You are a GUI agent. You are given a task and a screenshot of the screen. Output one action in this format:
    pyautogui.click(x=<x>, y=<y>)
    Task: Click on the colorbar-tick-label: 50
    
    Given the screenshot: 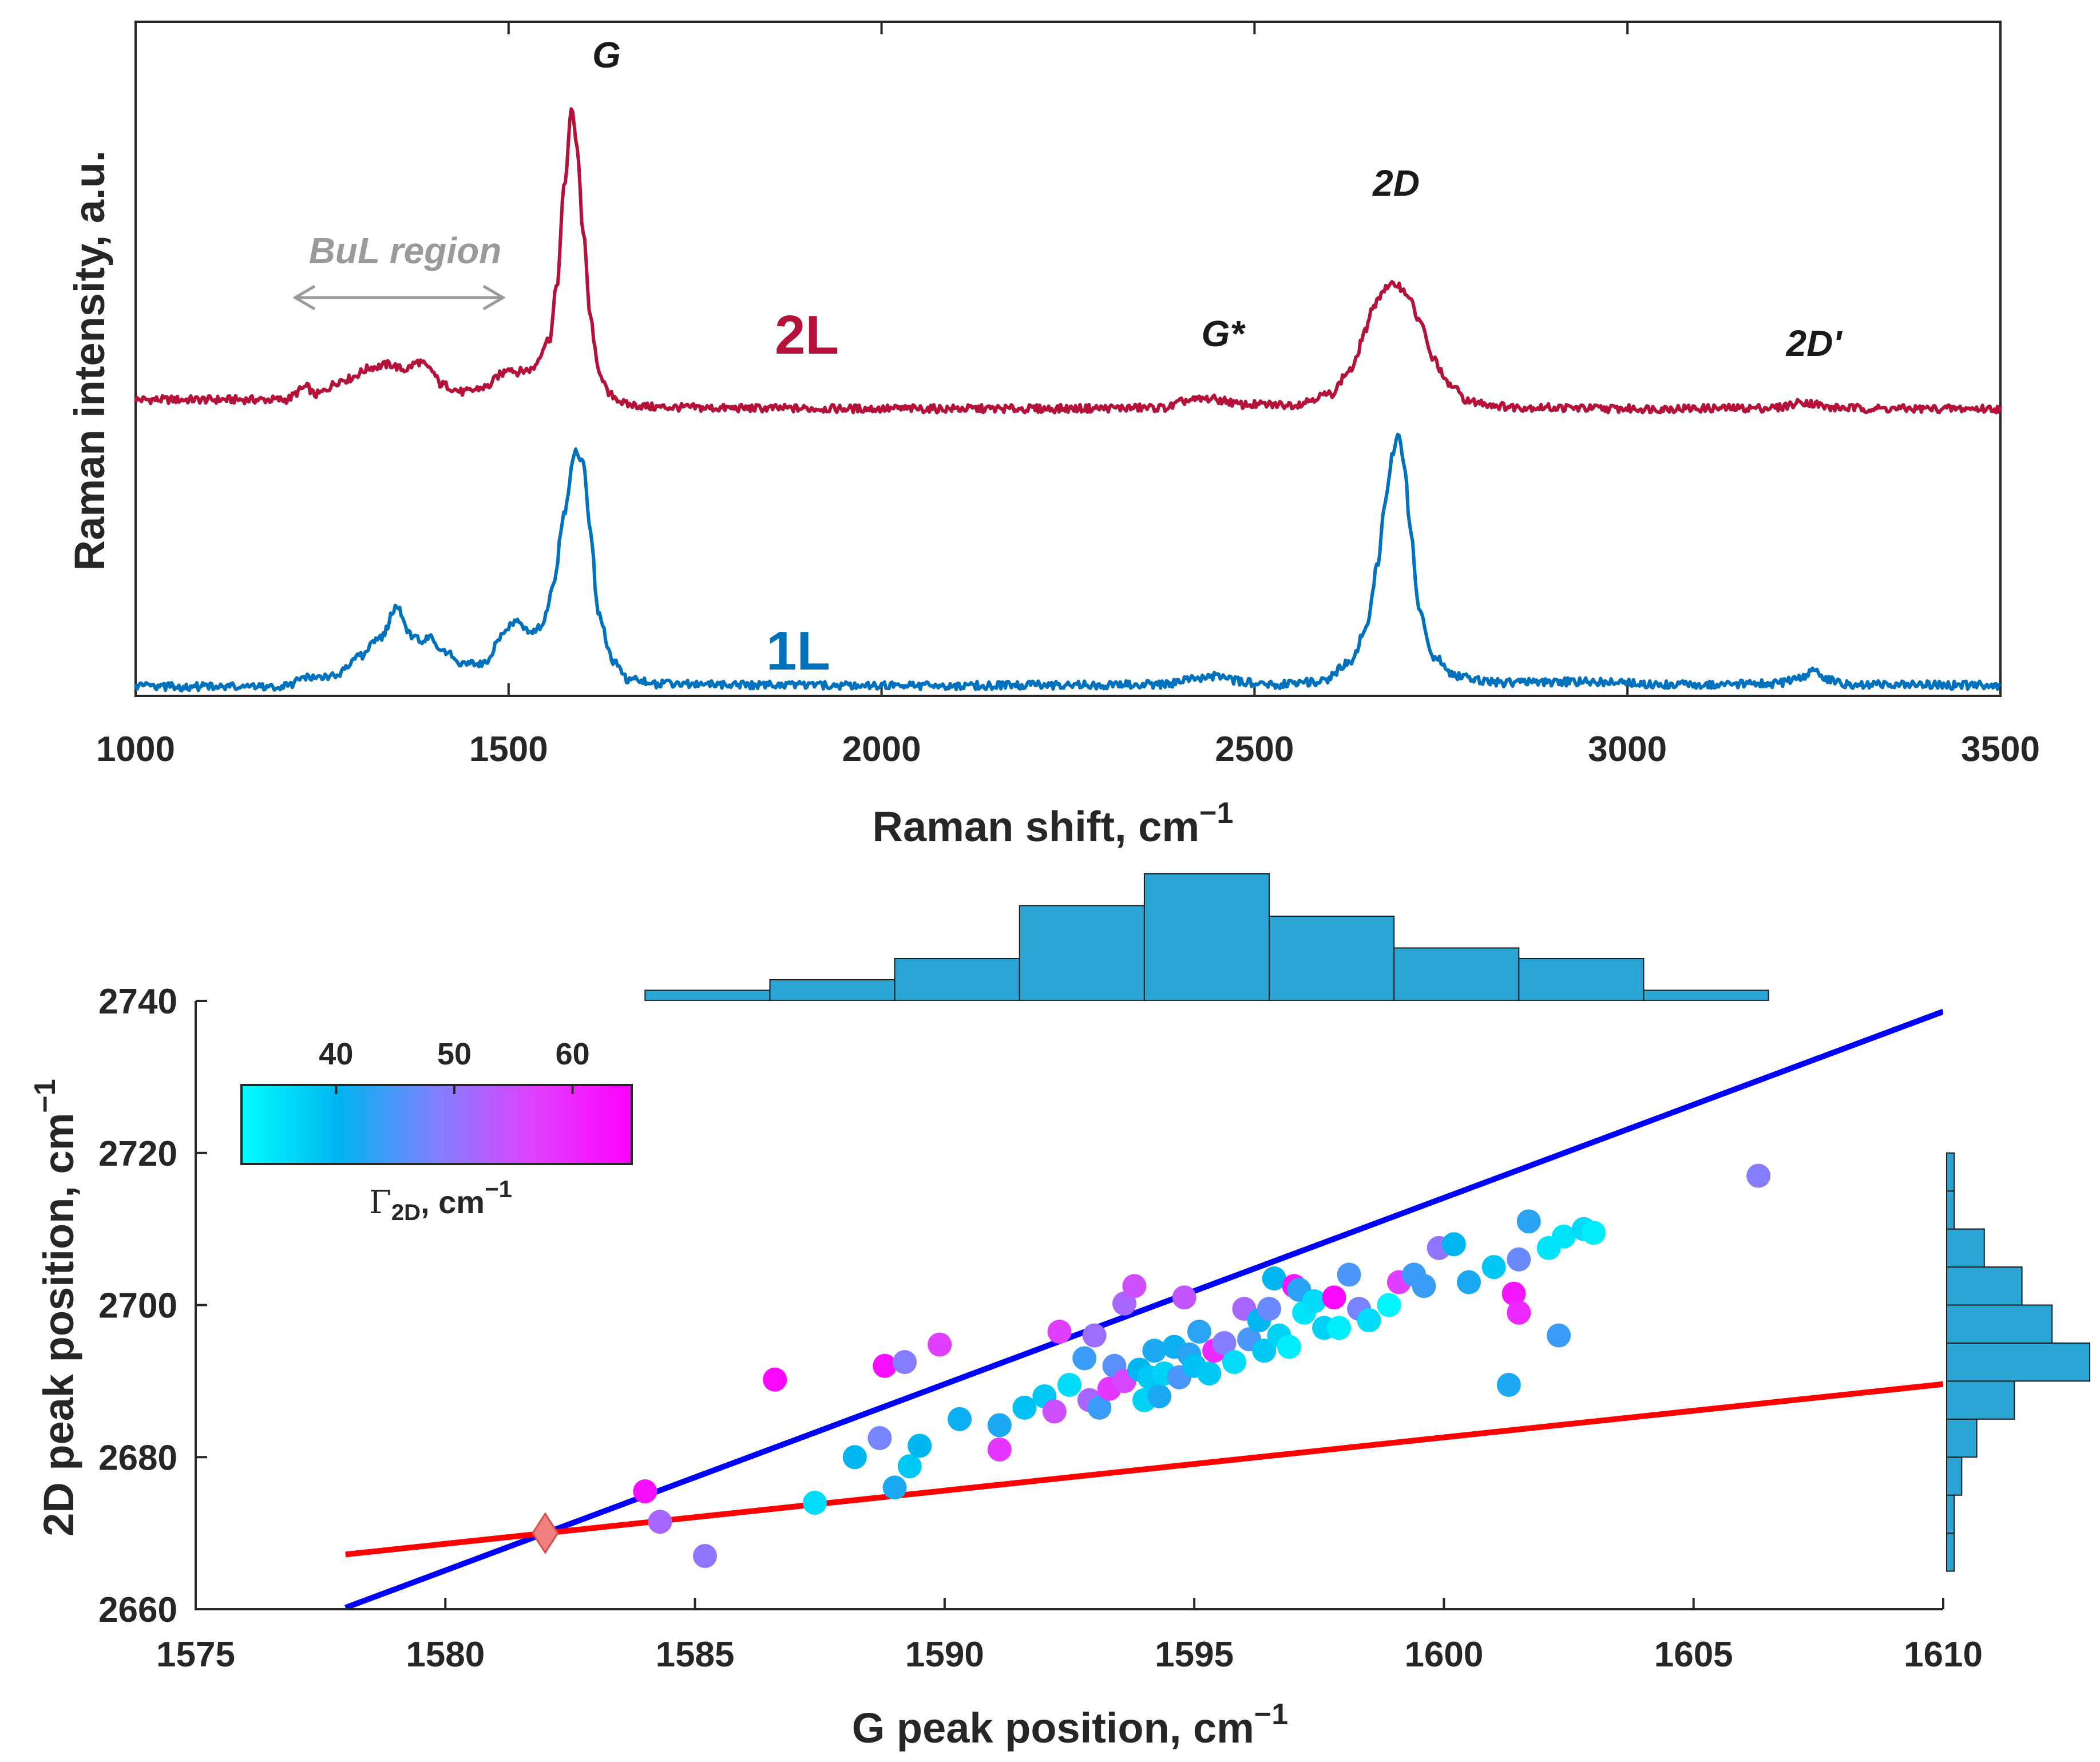 What is the action you would take?
    pyautogui.click(x=454, y=1054)
    